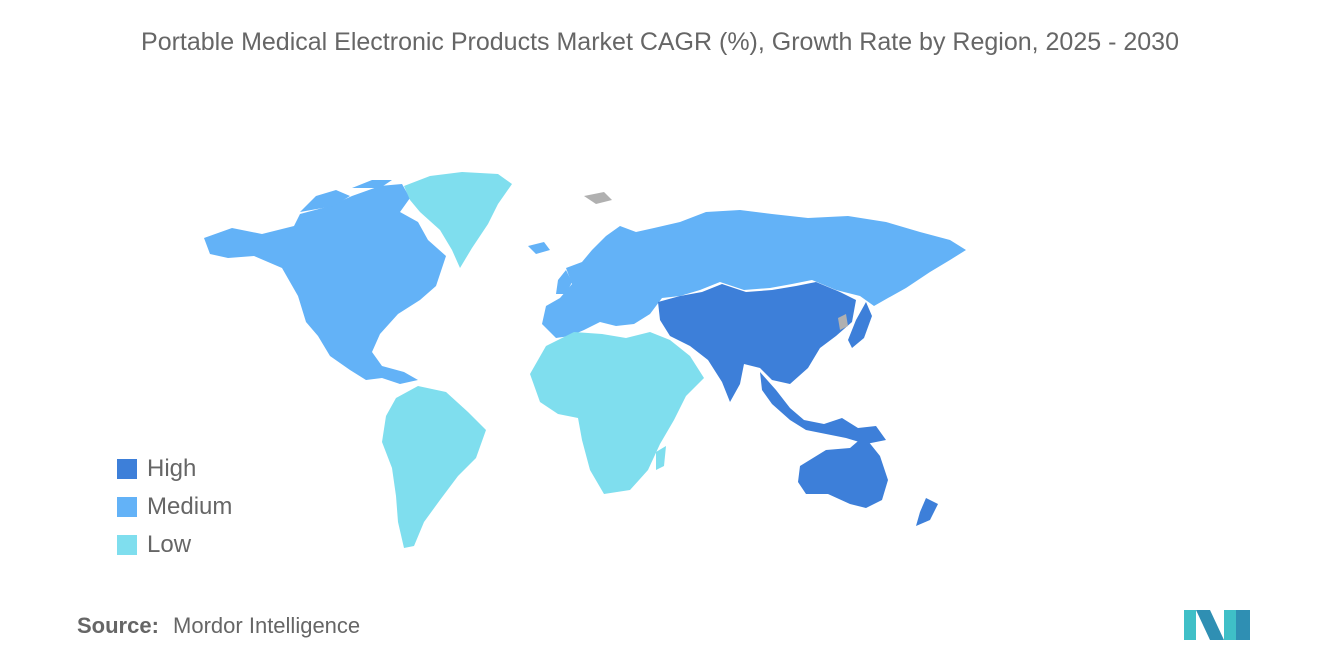  I want to click on source-label: Source:, so click(118, 625).